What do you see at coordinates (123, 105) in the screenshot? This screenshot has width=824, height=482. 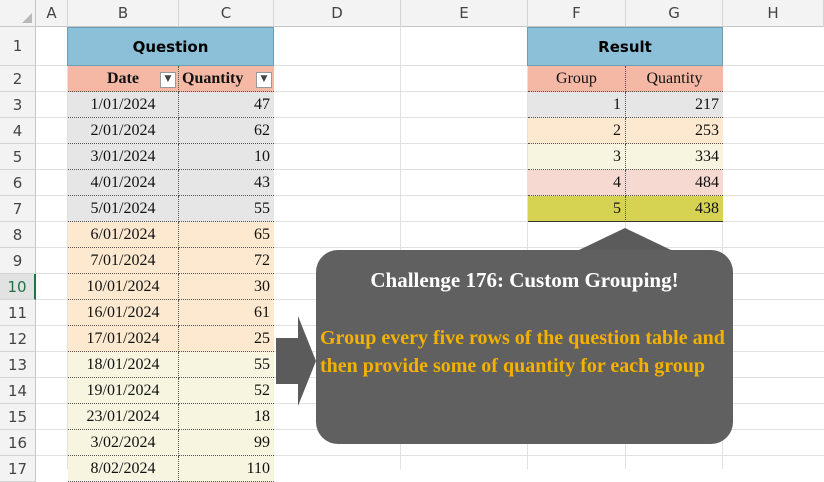 I see `question-date-cell: 1/01/2024` at bounding box center [123, 105].